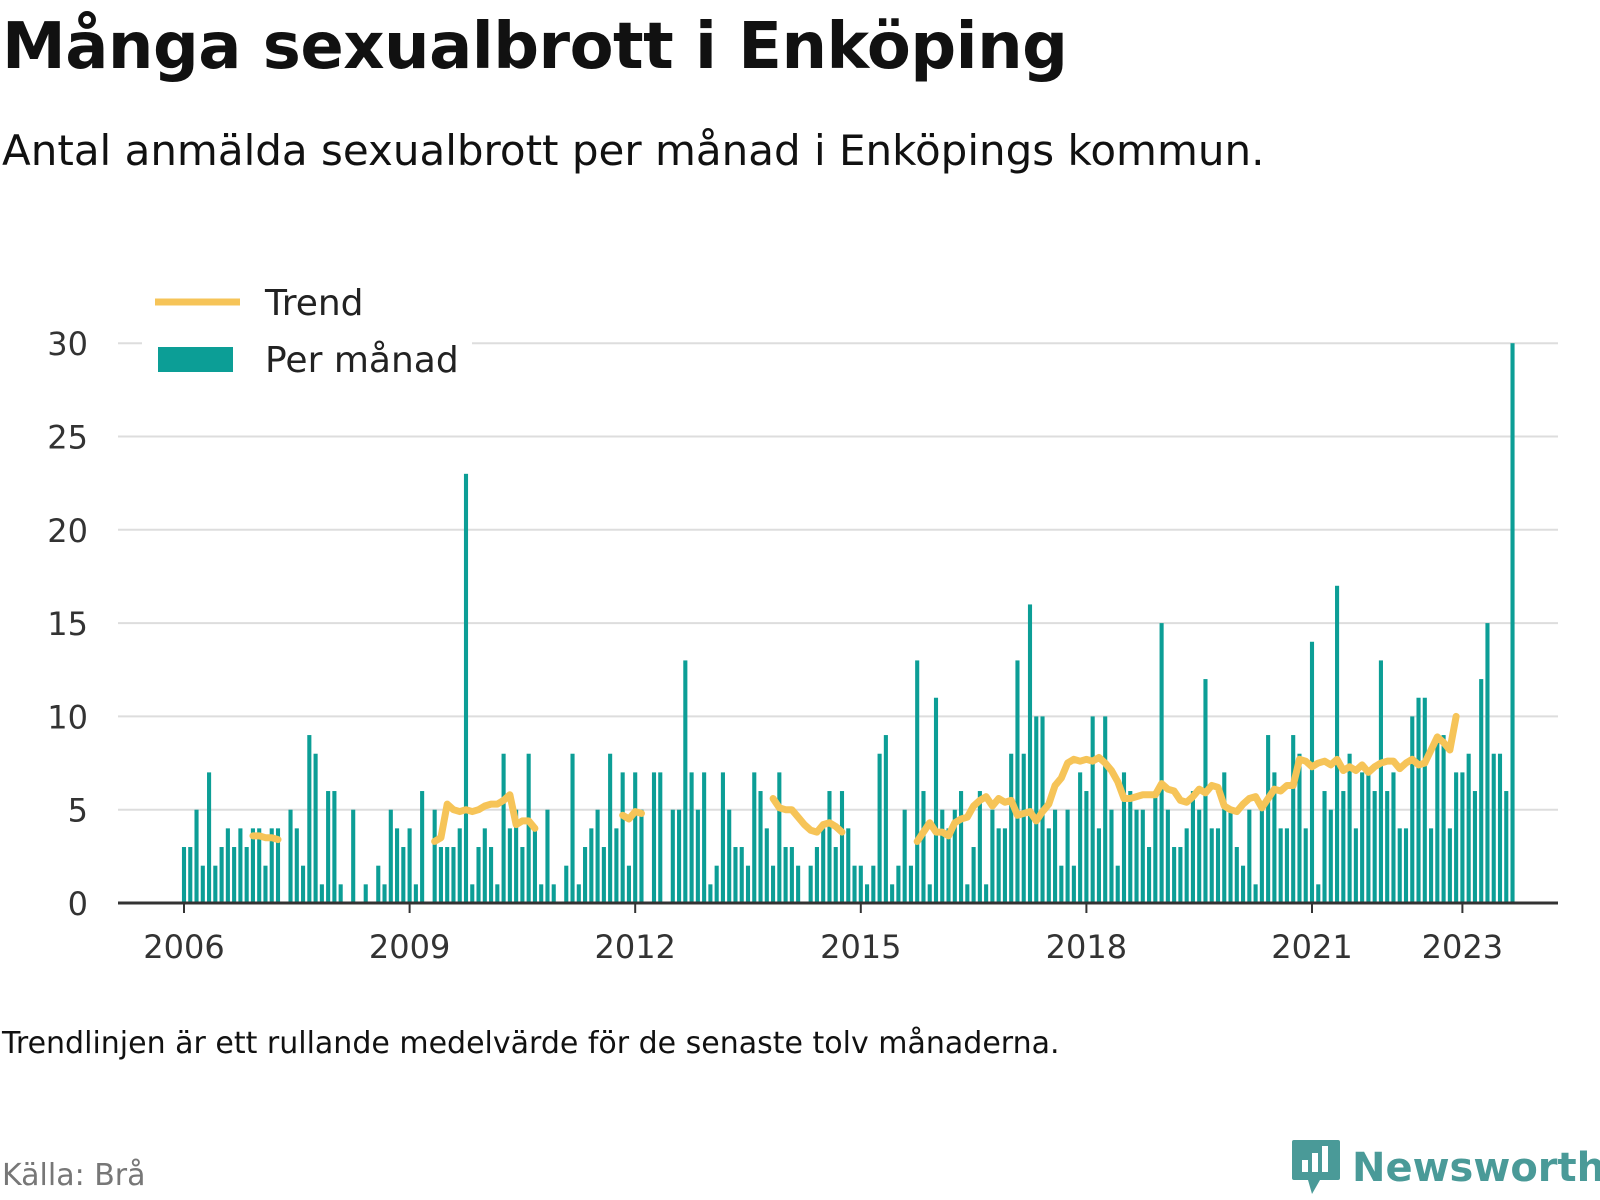  Describe the element at coordinates (74, 1175) in the screenshot. I see `source-label: Källa: Brå` at that location.